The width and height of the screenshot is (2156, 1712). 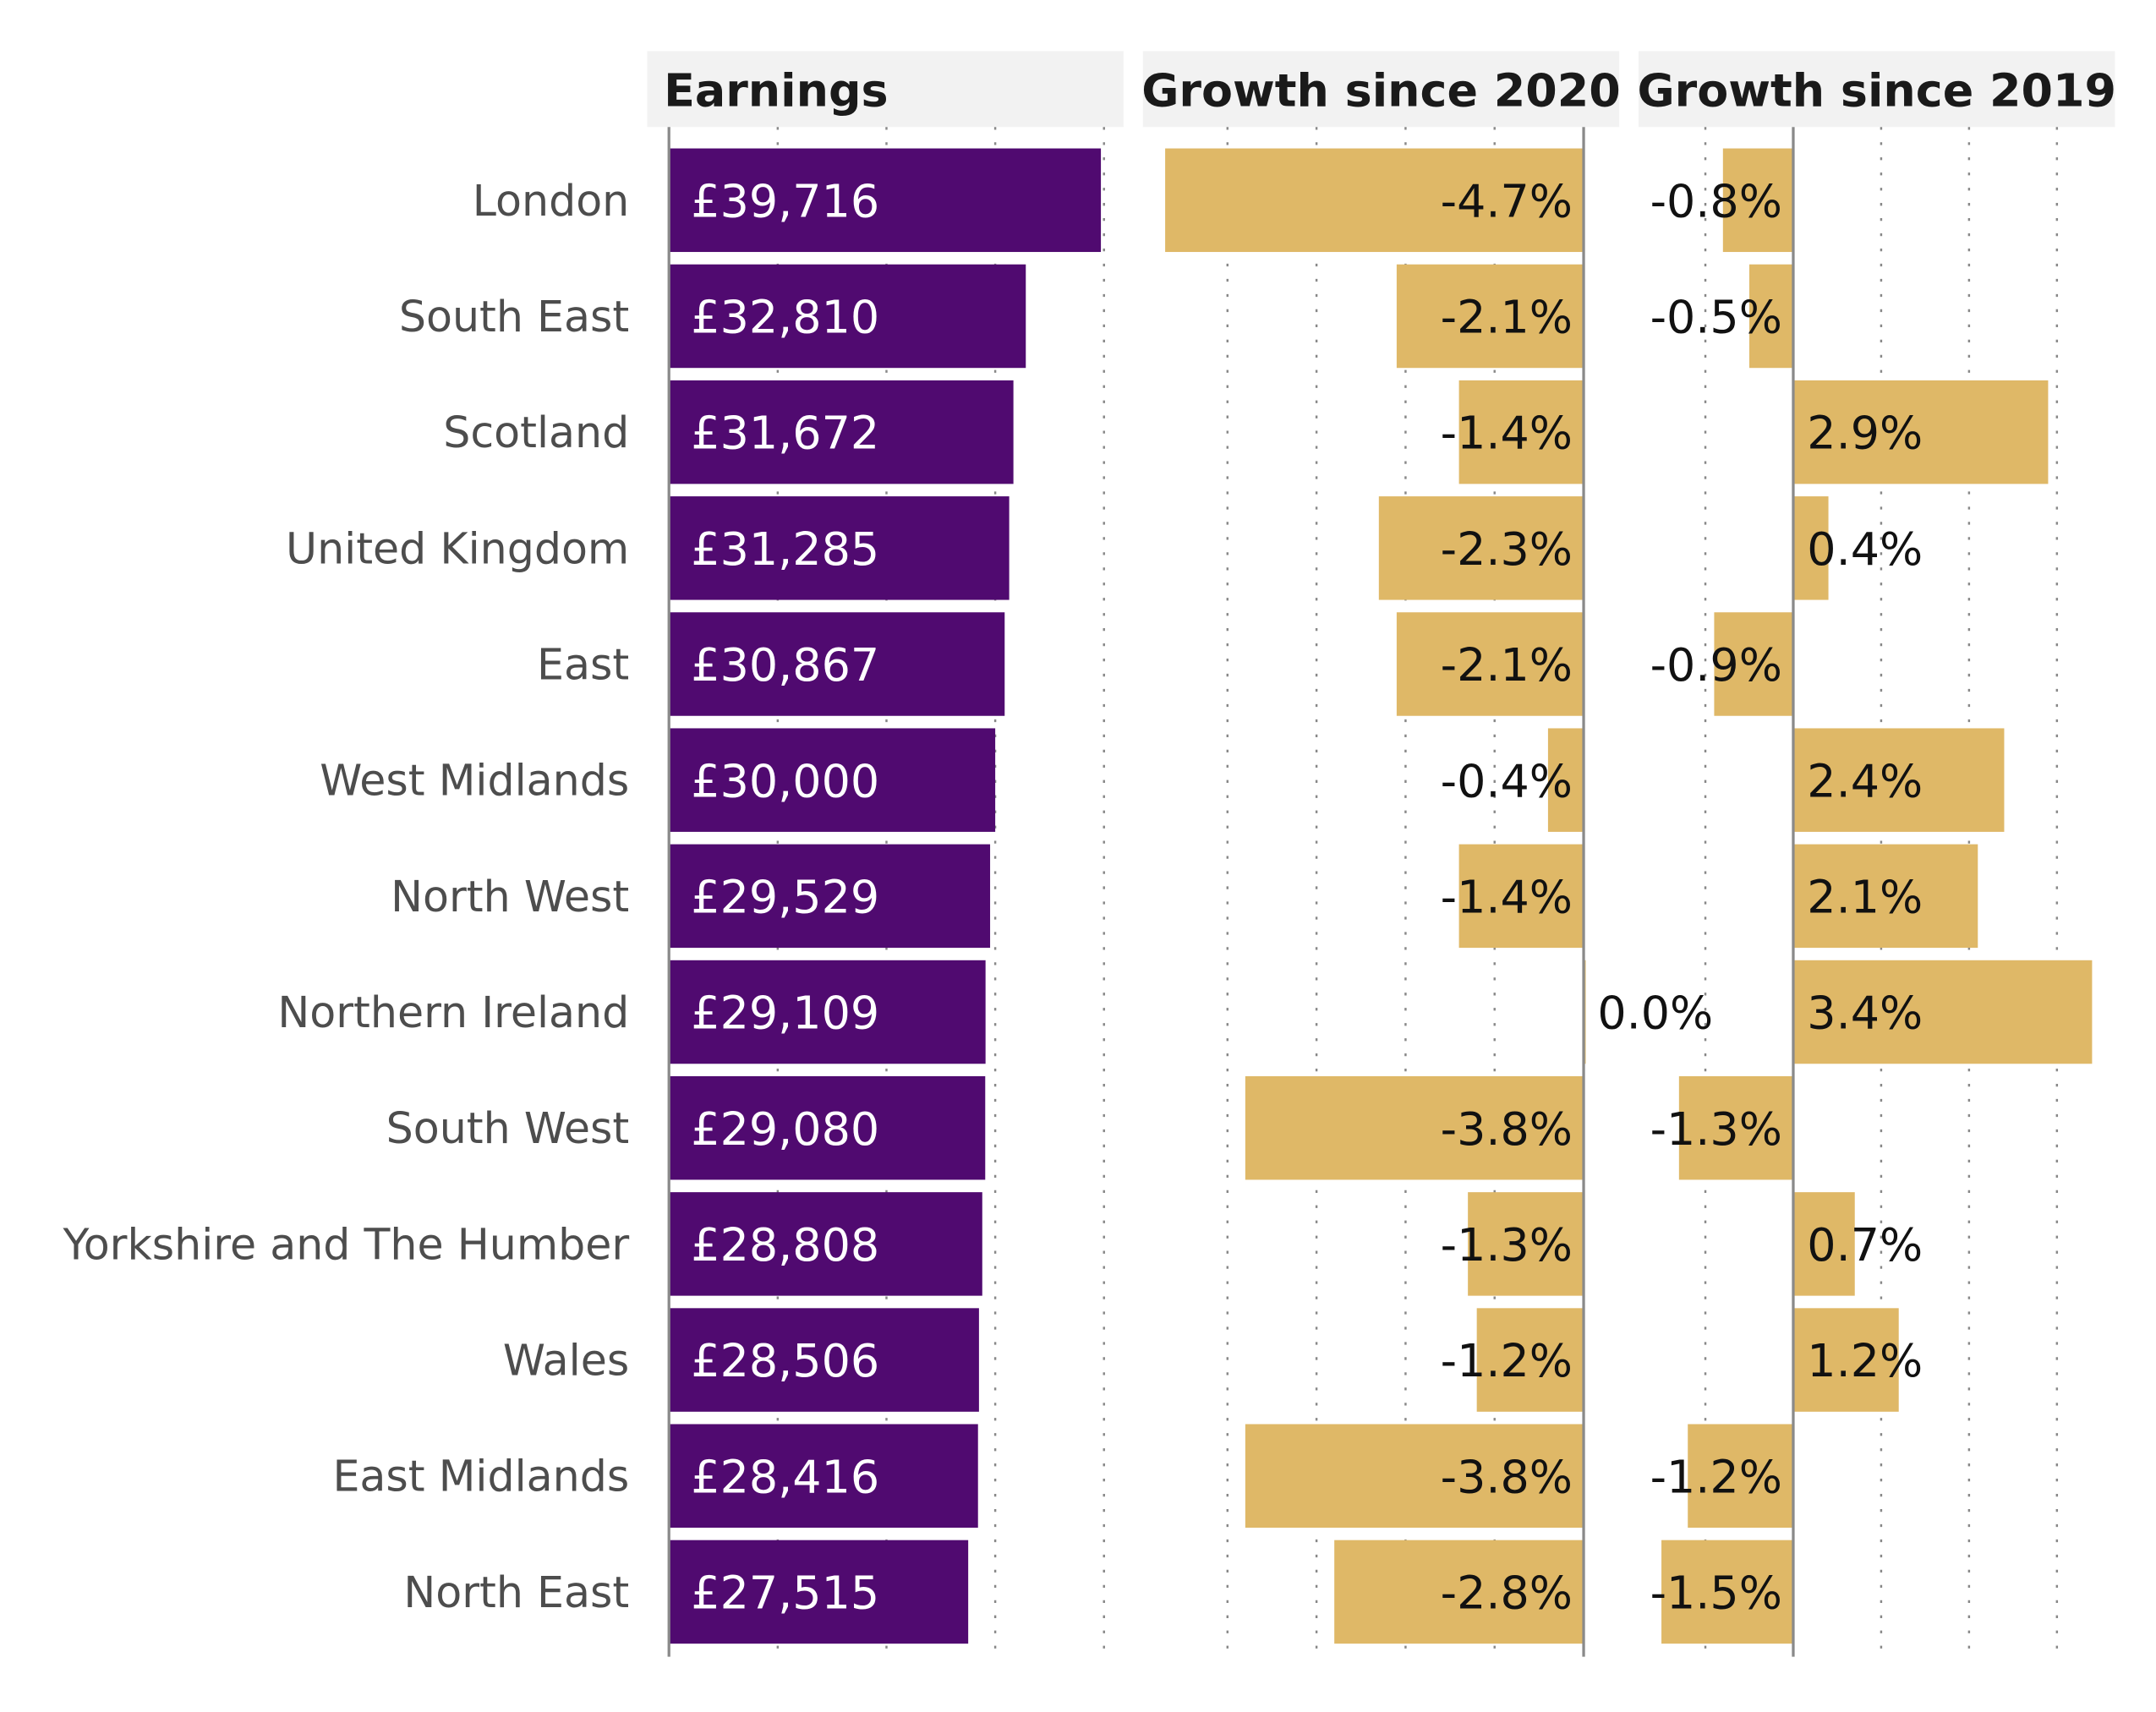 I want to click on category-label: Yorkshire and The Humber, so click(x=346, y=1244).